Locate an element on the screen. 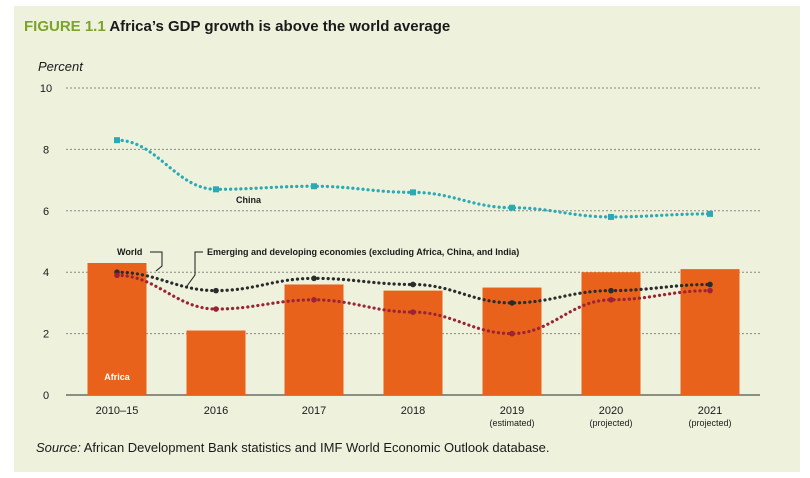 This screenshot has height=478, width=810. emerging-leader-line is located at coordinates (194, 269).